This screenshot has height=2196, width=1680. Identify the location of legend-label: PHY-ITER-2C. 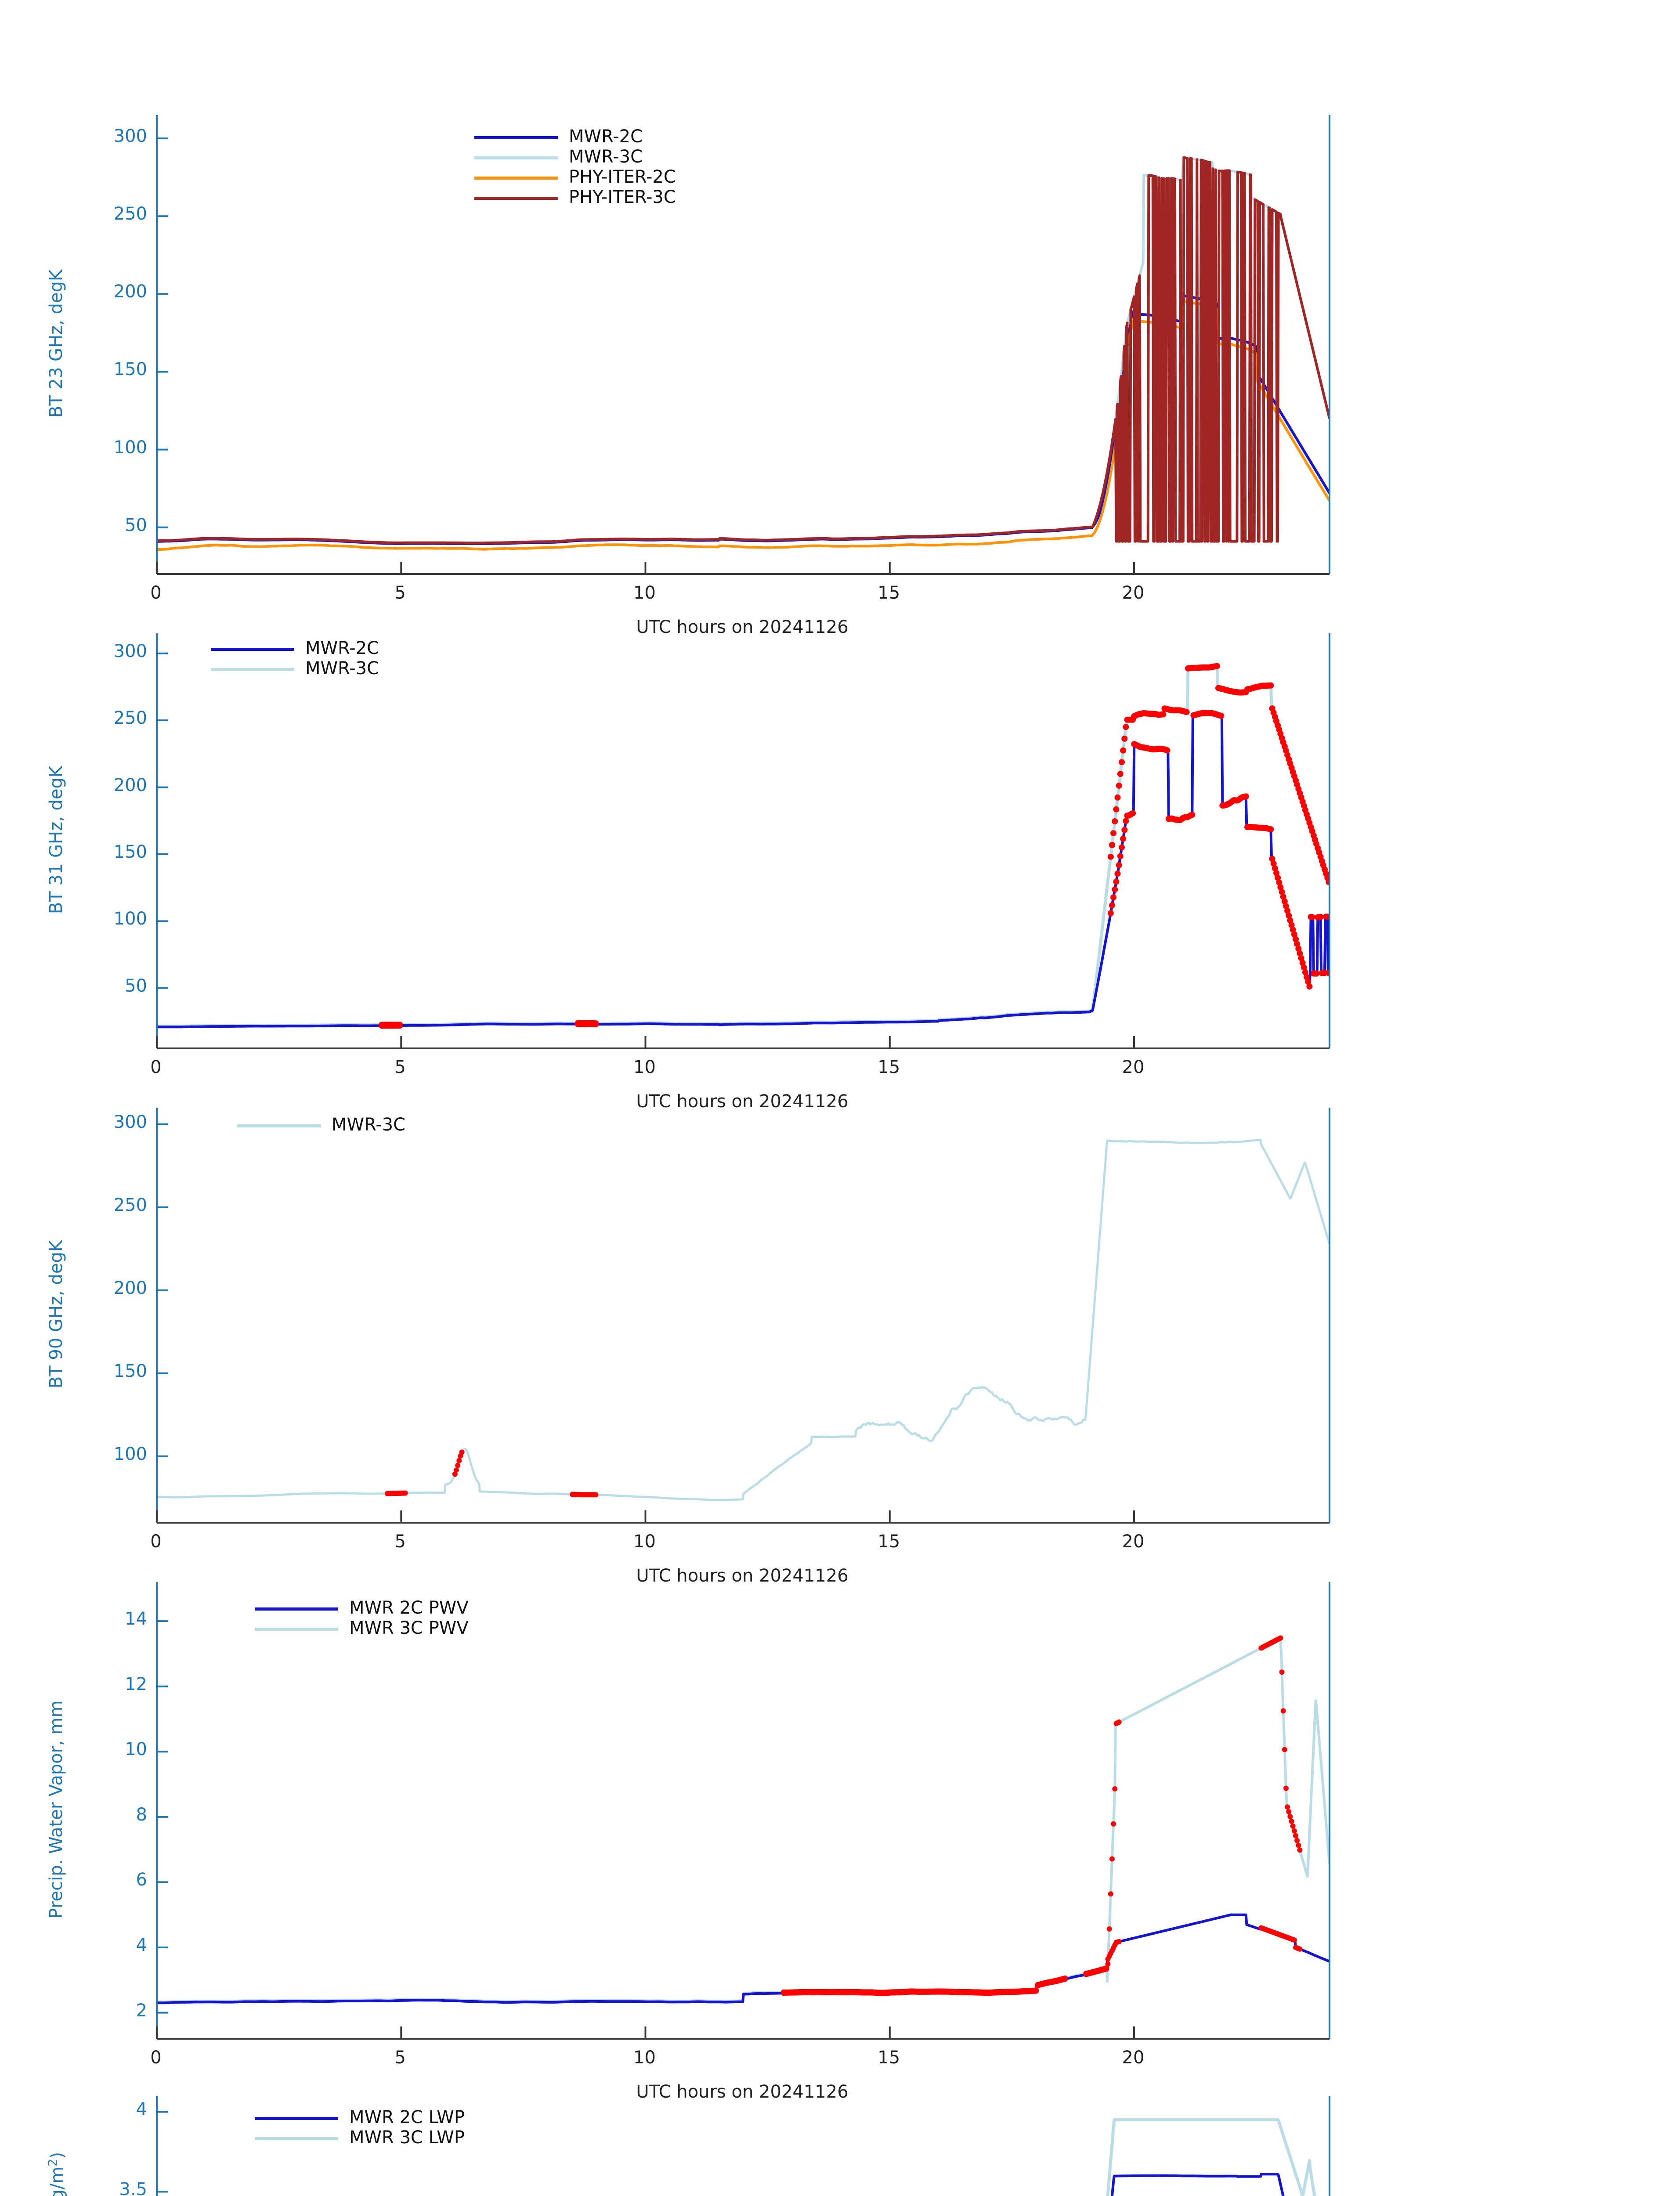
(622, 177).